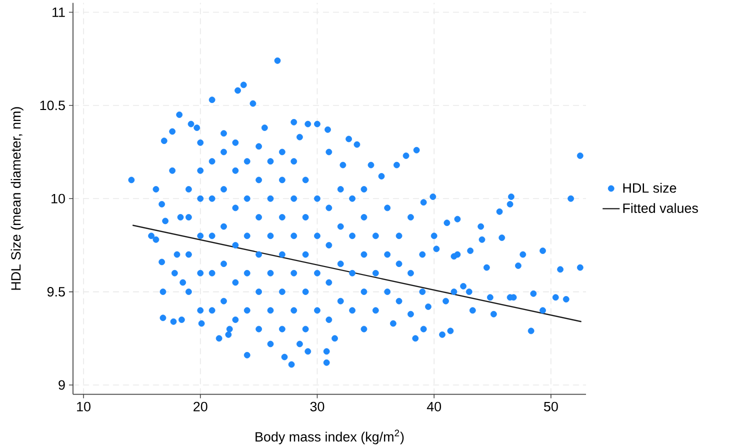 Image resolution: width=747 pixels, height=447 pixels. Describe the element at coordinates (52, 105) in the screenshot. I see `y-tick-label: 10.5` at that location.